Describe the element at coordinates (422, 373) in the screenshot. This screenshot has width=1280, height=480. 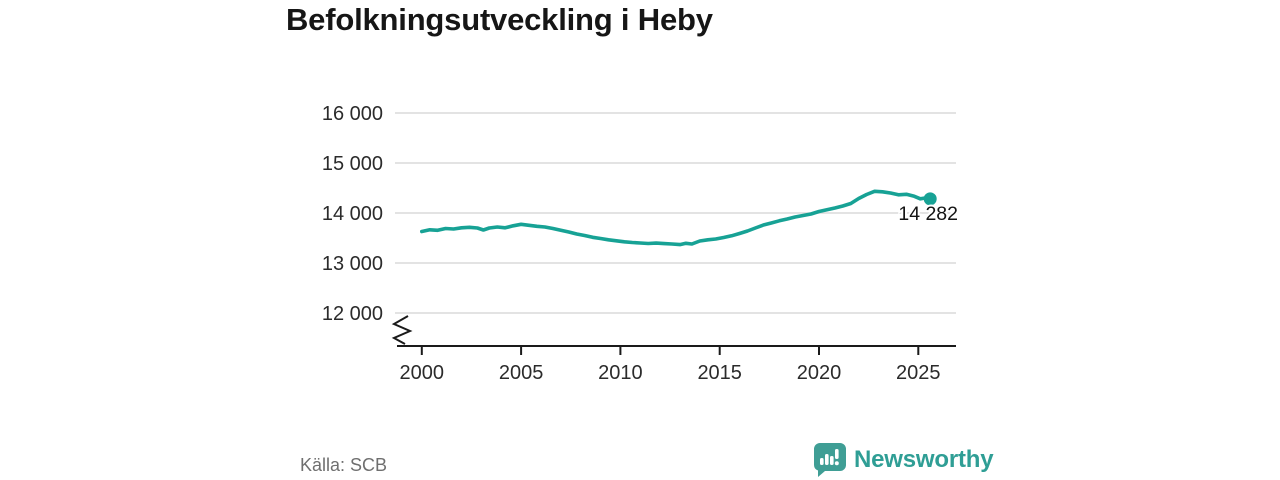
I see `x-tick-label: 2000` at that location.